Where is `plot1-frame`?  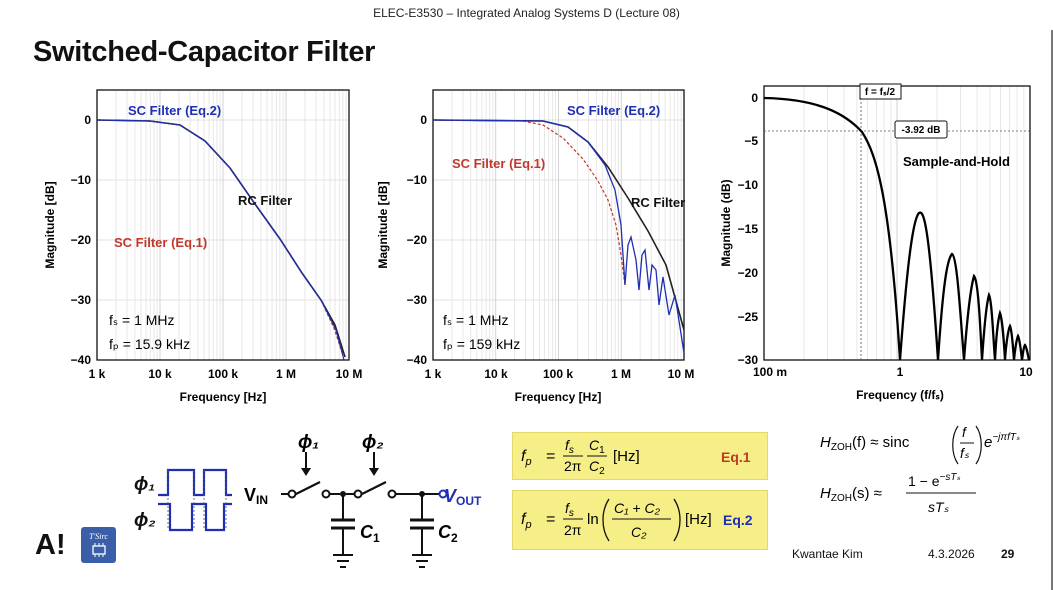
plot1-frame is located at coordinates (223, 225).